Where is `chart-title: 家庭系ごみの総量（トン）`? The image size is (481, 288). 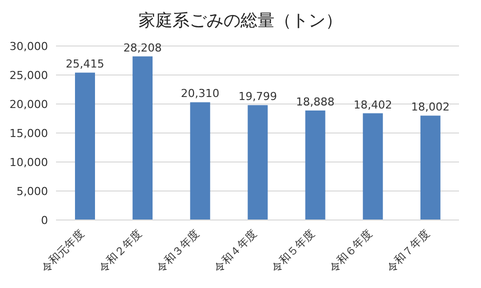
chart-title: 家庭系ごみの総量（トン） is located at coordinates (241, 21).